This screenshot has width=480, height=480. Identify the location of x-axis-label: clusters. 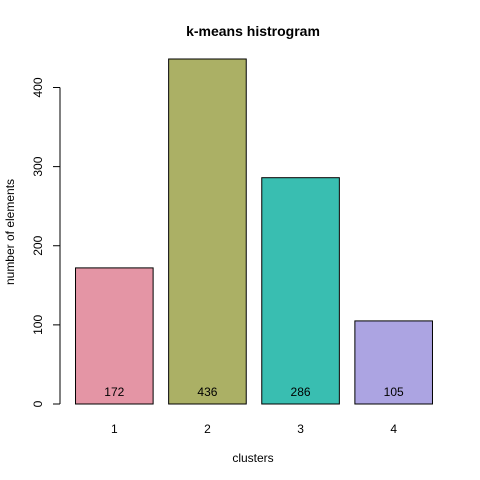
(252, 458).